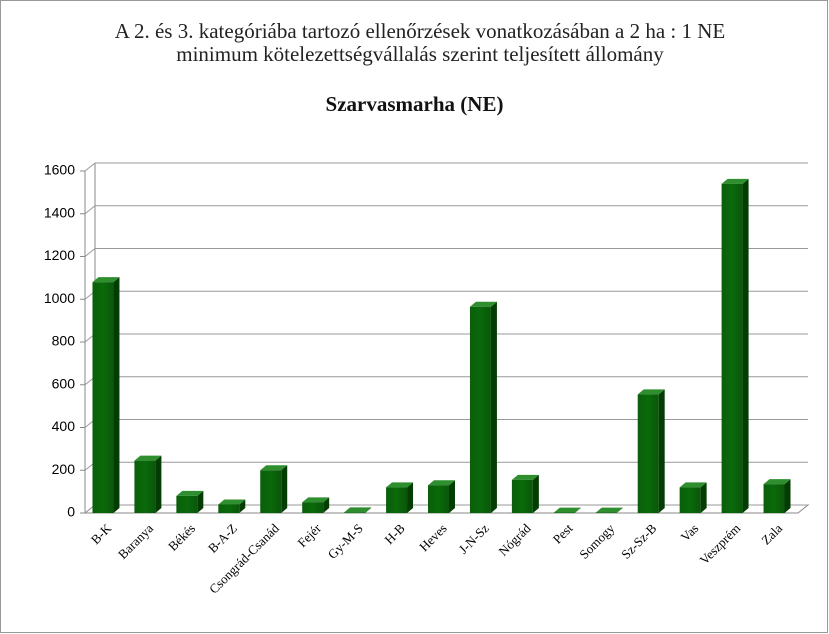 The image size is (829, 634). What do you see at coordinates (719, 544) in the screenshot?
I see `x-tick-label: Veszprém` at bounding box center [719, 544].